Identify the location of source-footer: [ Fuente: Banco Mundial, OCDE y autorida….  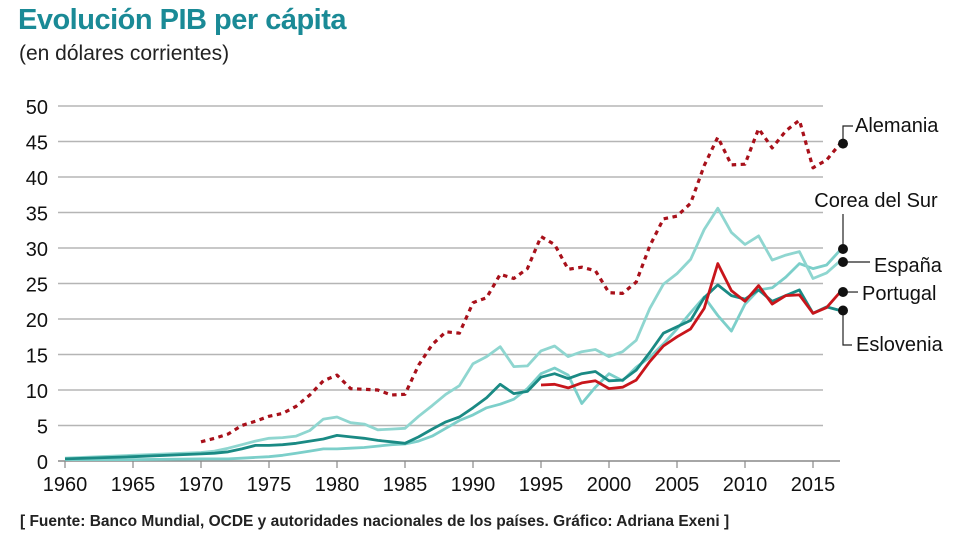
(375, 521).